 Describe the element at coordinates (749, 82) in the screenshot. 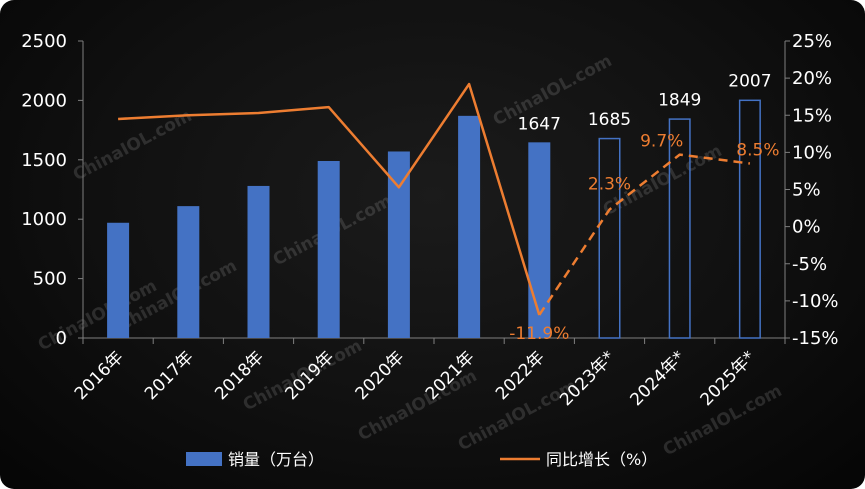

I see `bar-value-label: 2007` at that location.